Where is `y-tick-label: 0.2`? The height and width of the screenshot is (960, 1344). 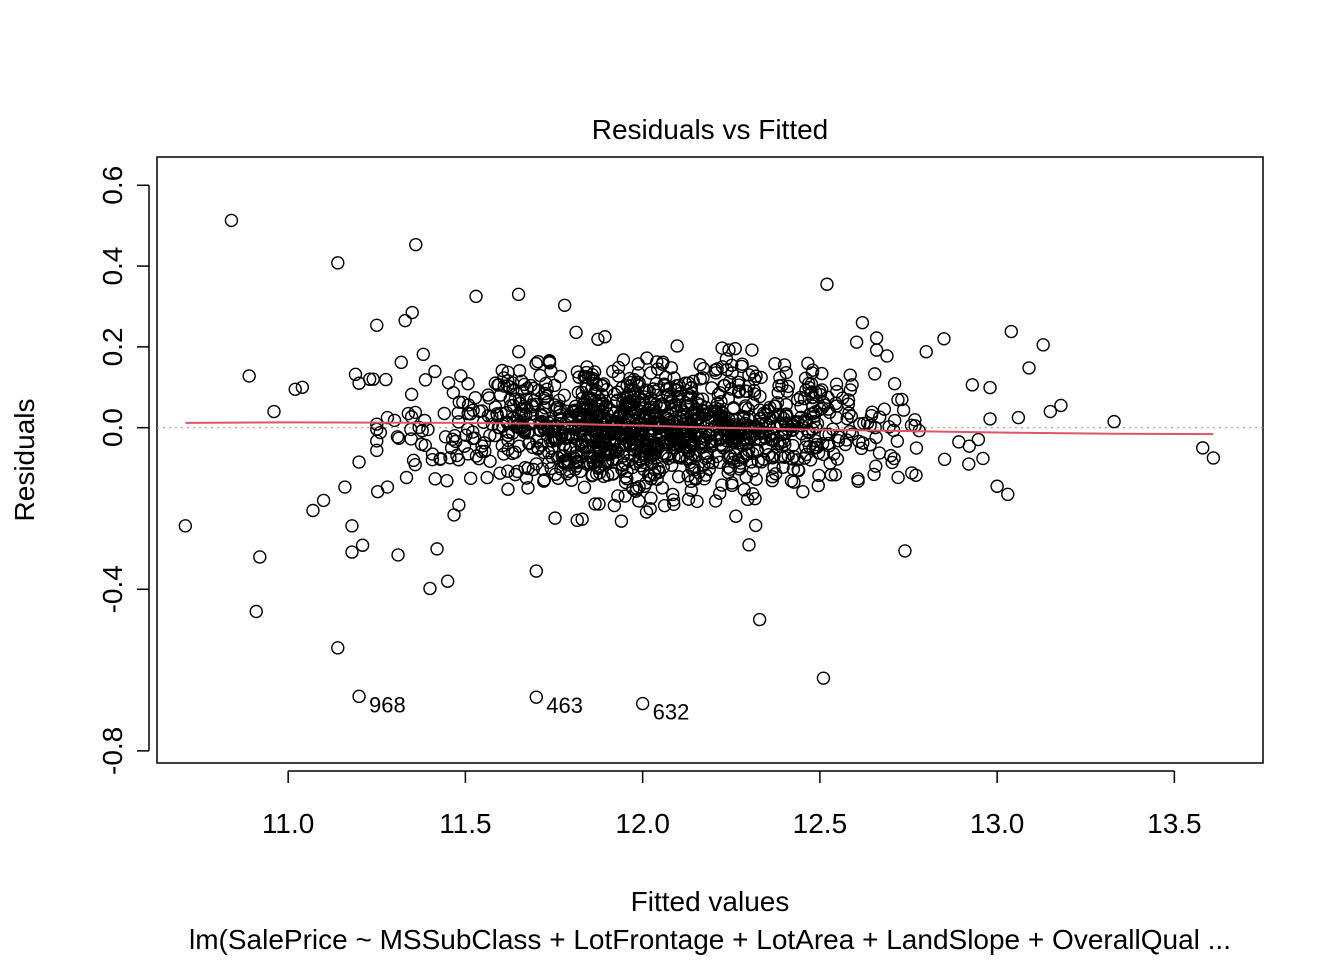
y-tick-label: 0.2 is located at coordinates (112, 346).